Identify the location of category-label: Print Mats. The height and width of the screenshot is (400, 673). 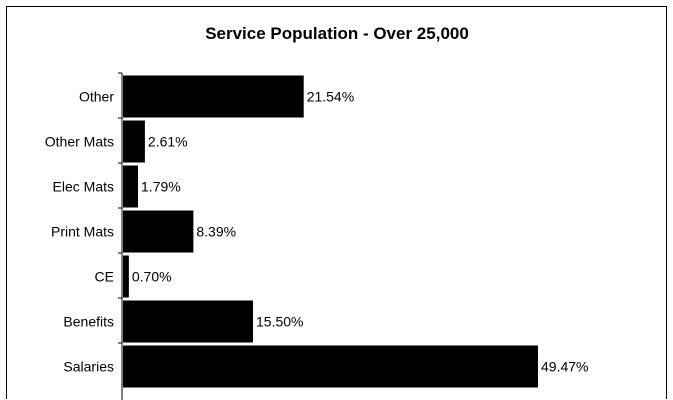
(82, 232).